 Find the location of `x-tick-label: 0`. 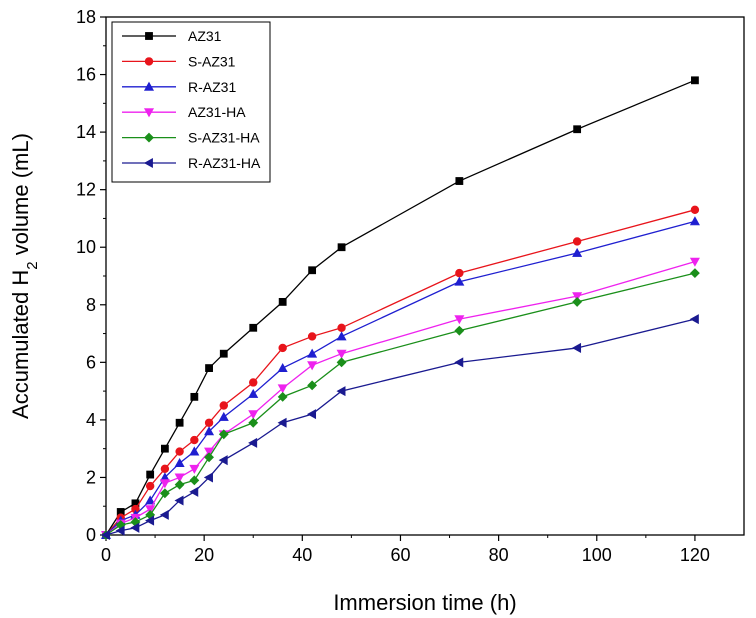

x-tick-label: 0 is located at coordinates (106, 555).